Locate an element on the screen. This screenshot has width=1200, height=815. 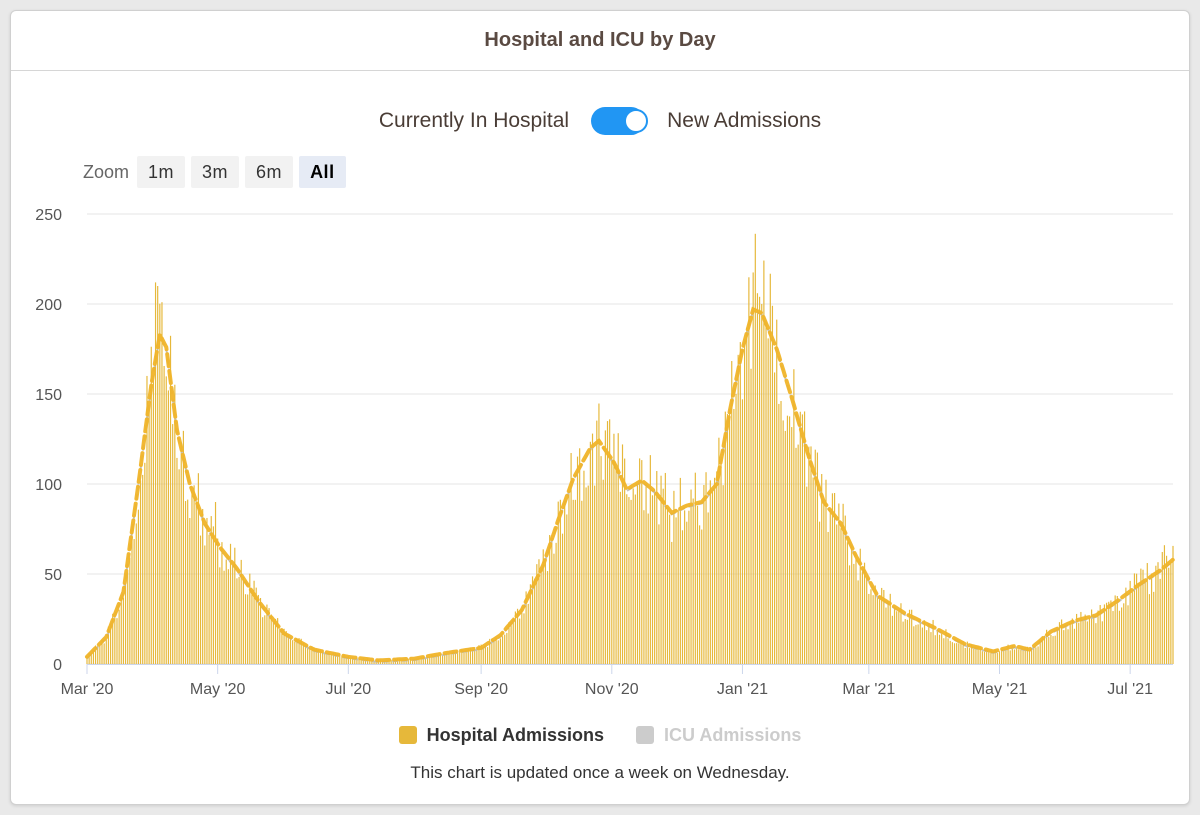
zoom-3m-button: 3m is located at coordinates (215, 172).